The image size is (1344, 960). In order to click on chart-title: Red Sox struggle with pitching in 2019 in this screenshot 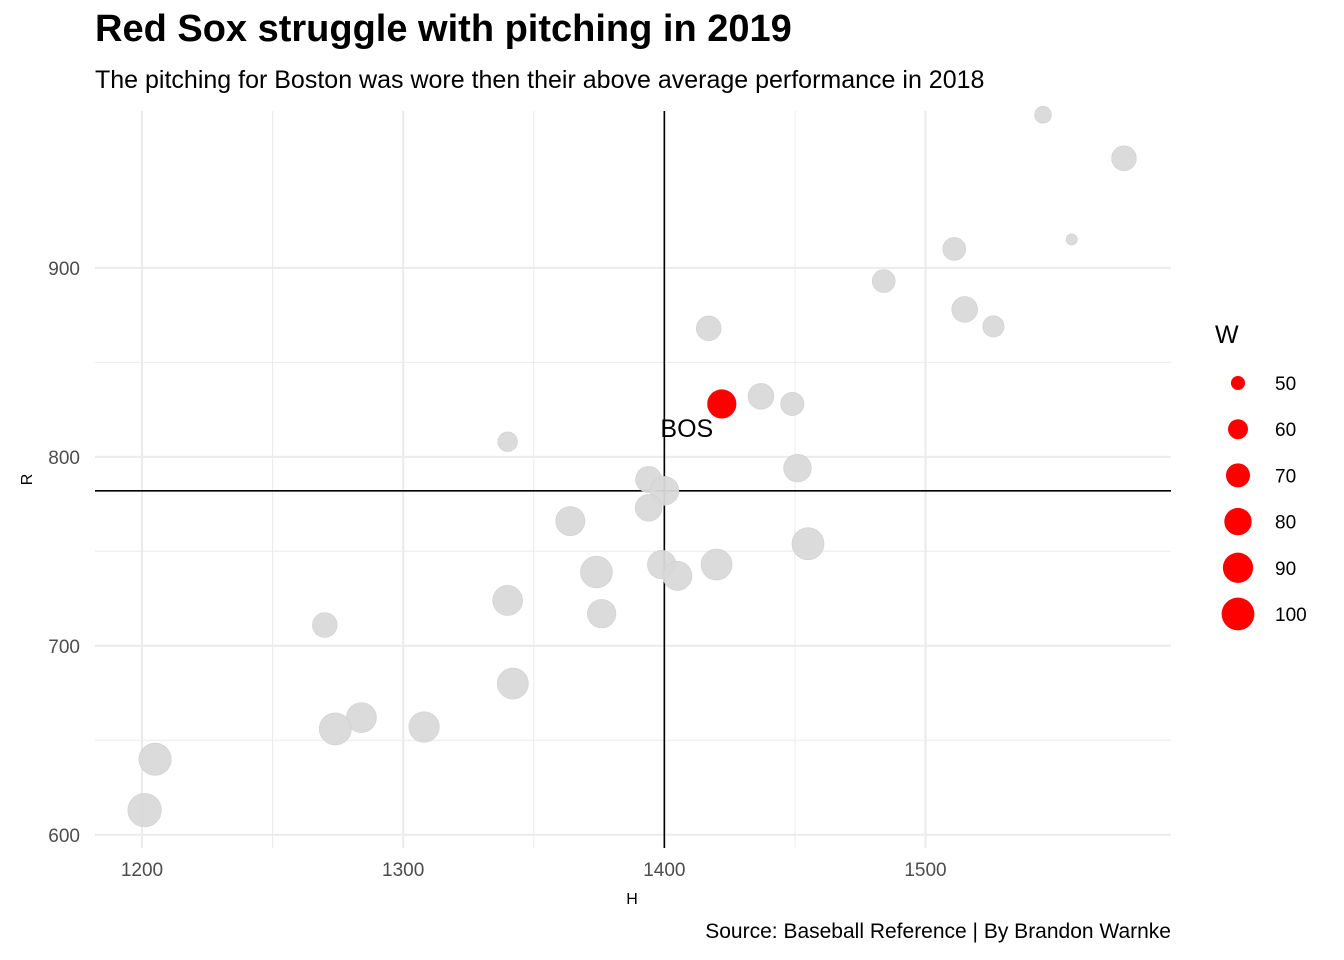, I will do `click(443, 29)`.